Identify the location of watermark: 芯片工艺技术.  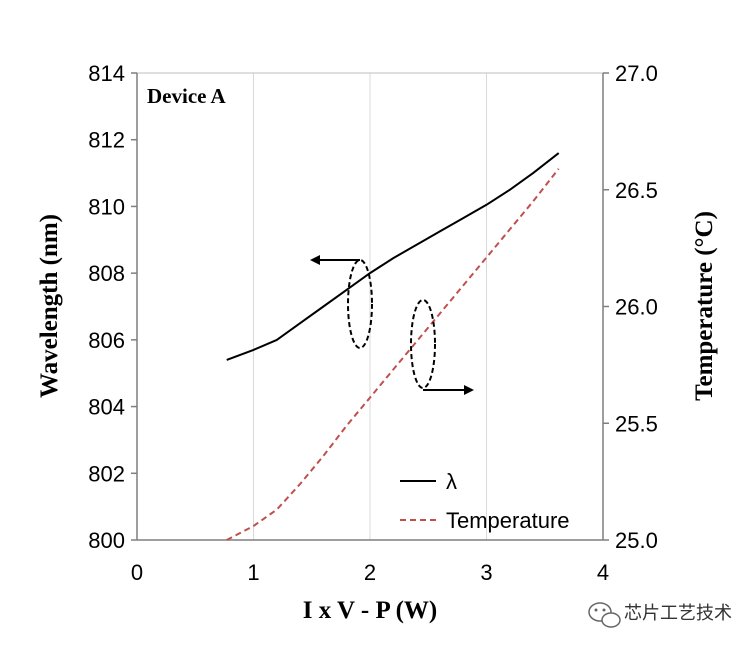
(660, 615).